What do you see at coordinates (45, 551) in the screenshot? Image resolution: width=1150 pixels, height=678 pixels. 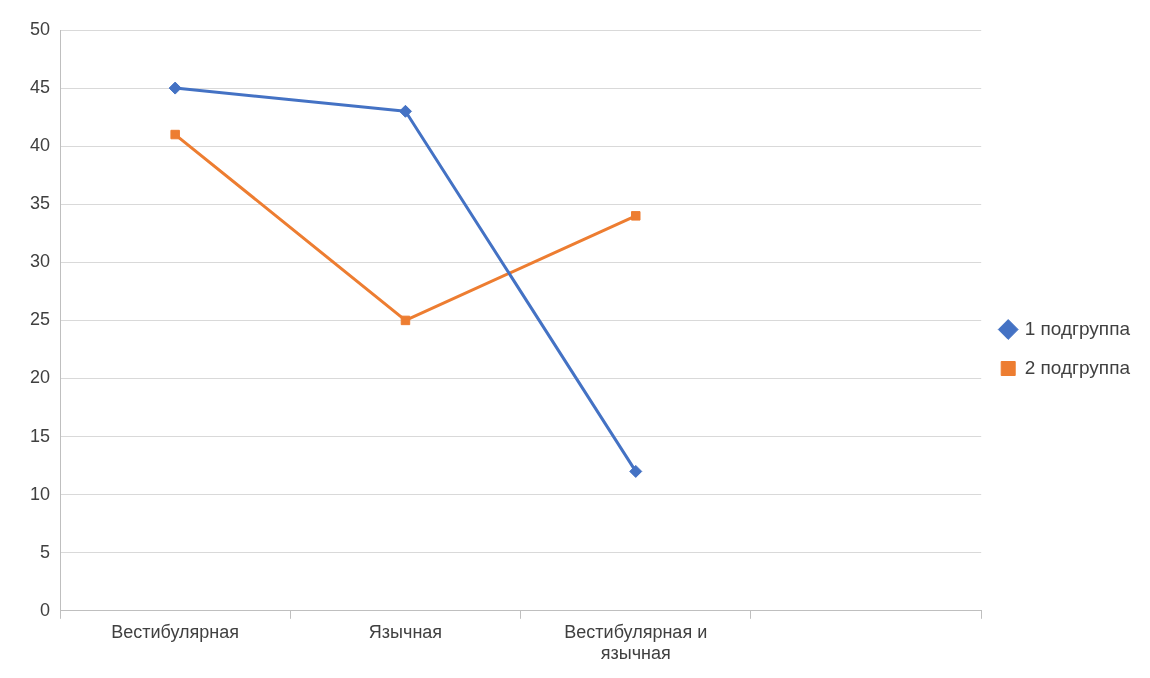 I see `y-tick-label: 5` at bounding box center [45, 551].